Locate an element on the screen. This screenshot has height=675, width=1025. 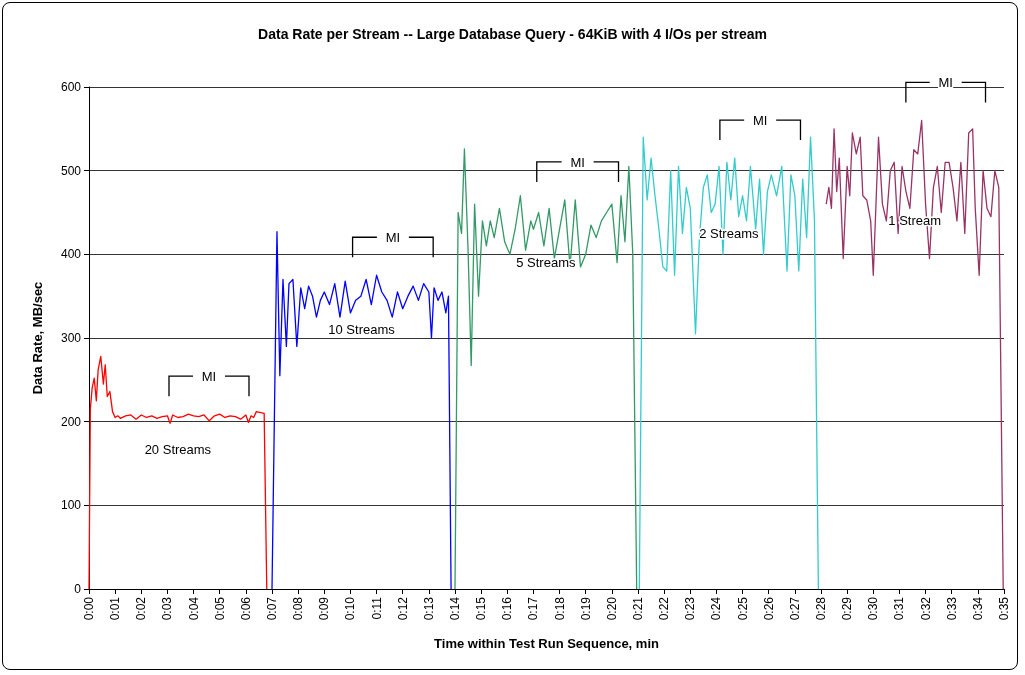
x-tick-label: 0:20 is located at coordinates (611, 608).